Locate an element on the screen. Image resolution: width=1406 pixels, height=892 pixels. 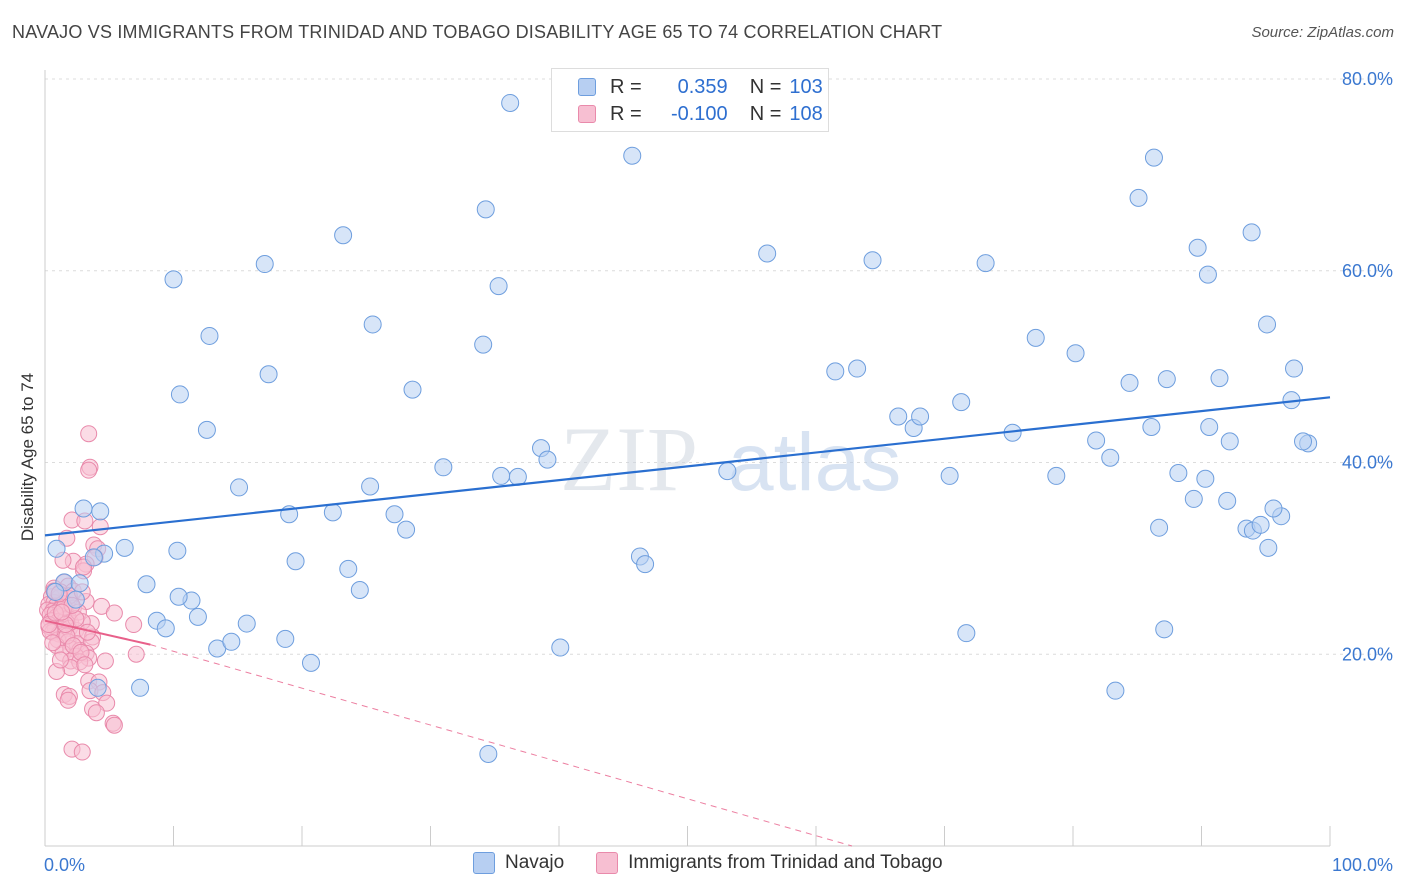
watermark-atlas: atlas is located at coordinates (814, 462).